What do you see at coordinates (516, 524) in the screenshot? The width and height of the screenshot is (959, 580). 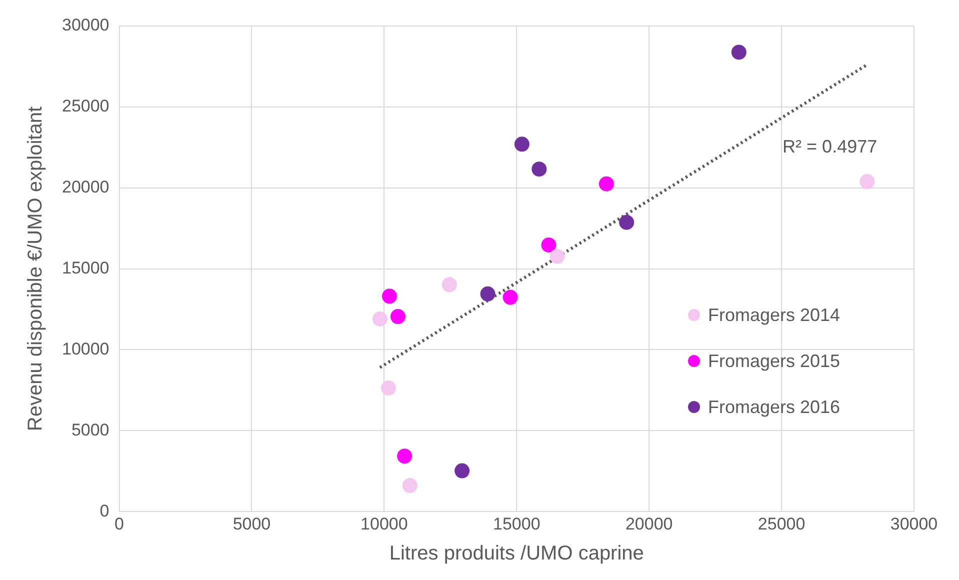 I see `x-tick-label: 15000` at bounding box center [516, 524].